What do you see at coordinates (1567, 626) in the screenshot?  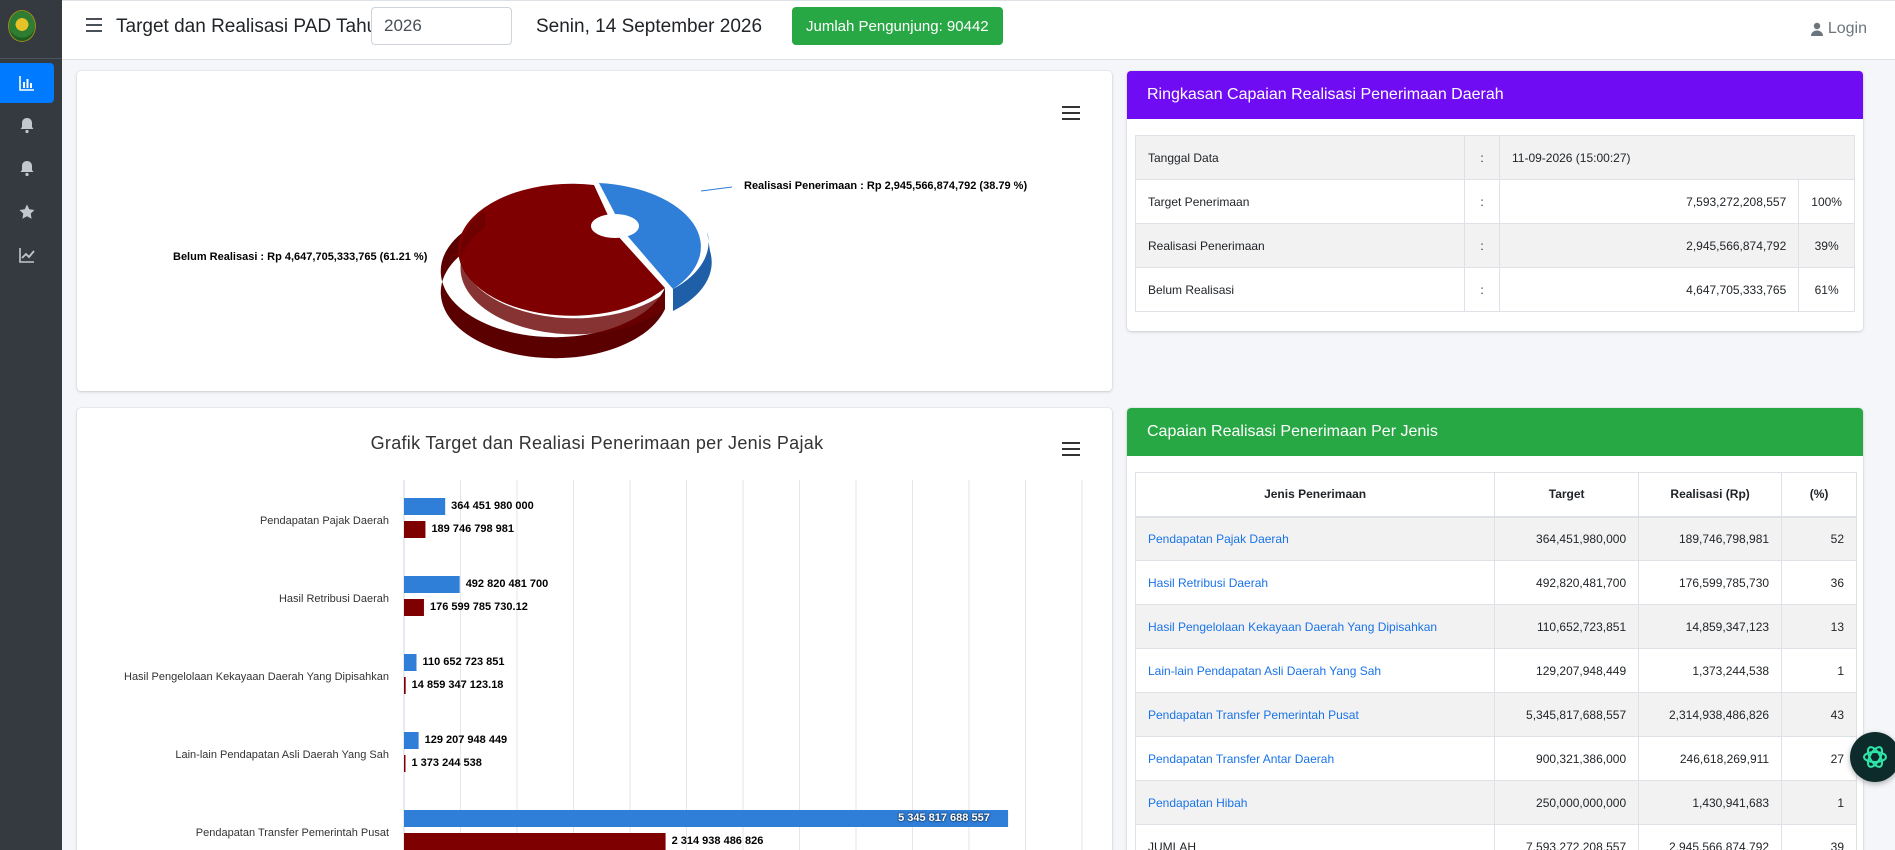 I see `jenis-target: 110,652,723,851` at bounding box center [1567, 626].